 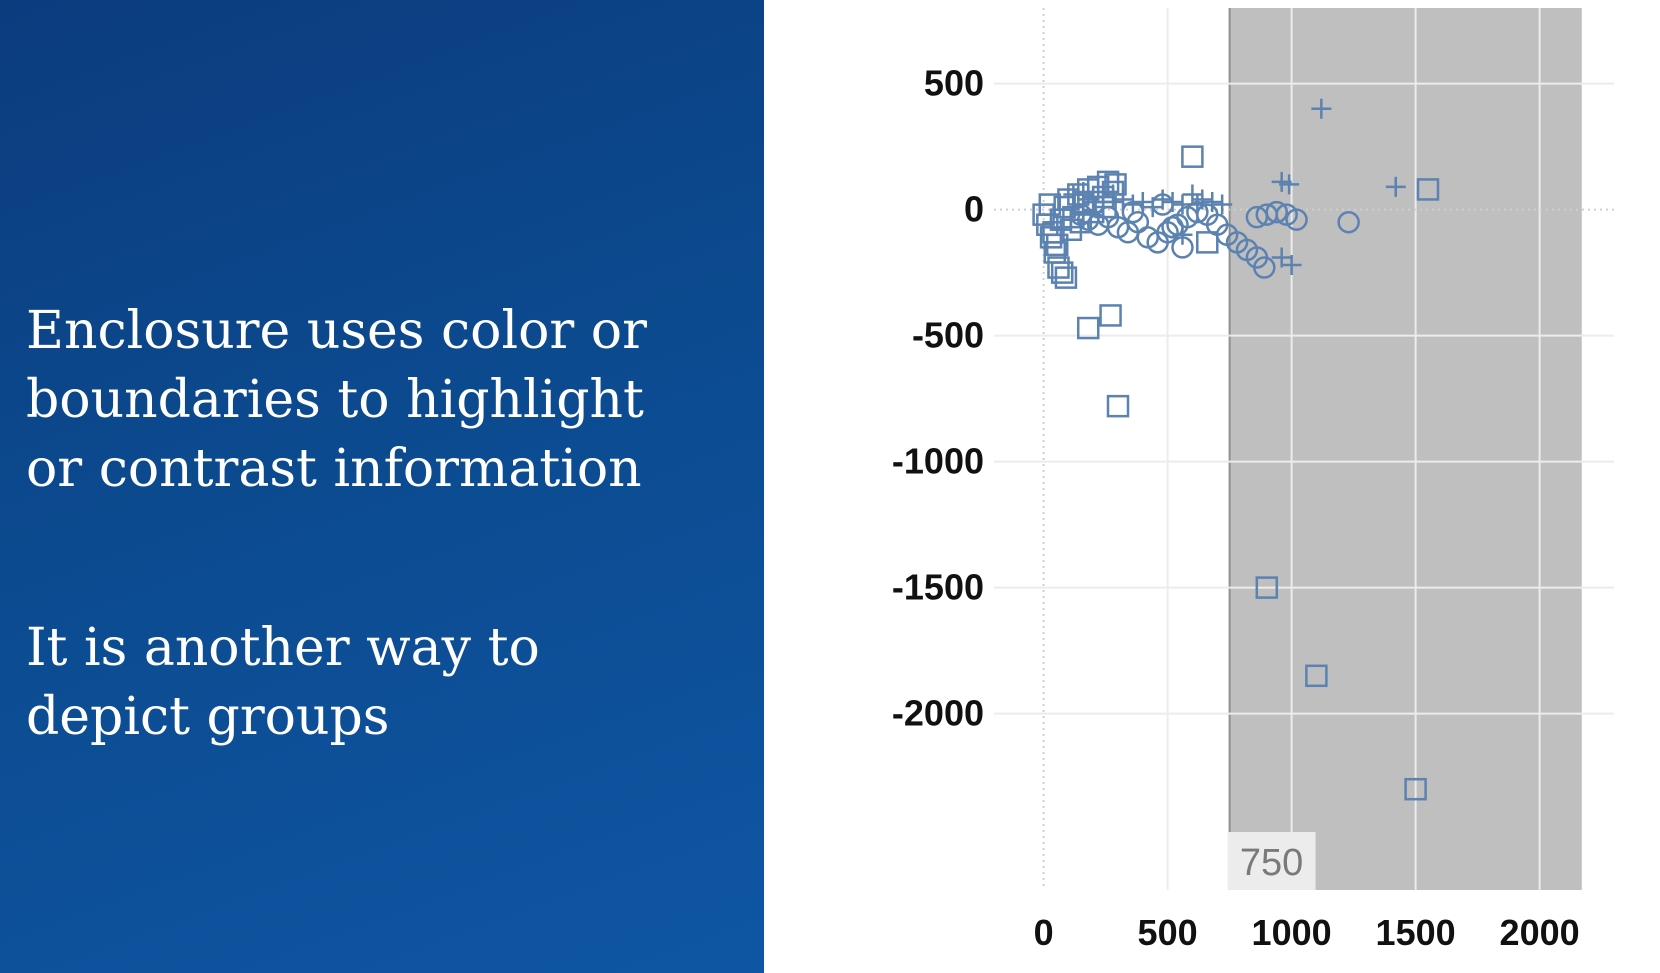 What do you see at coordinates (938, 713) in the screenshot?
I see `y-tick-label: -2000` at bounding box center [938, 713].